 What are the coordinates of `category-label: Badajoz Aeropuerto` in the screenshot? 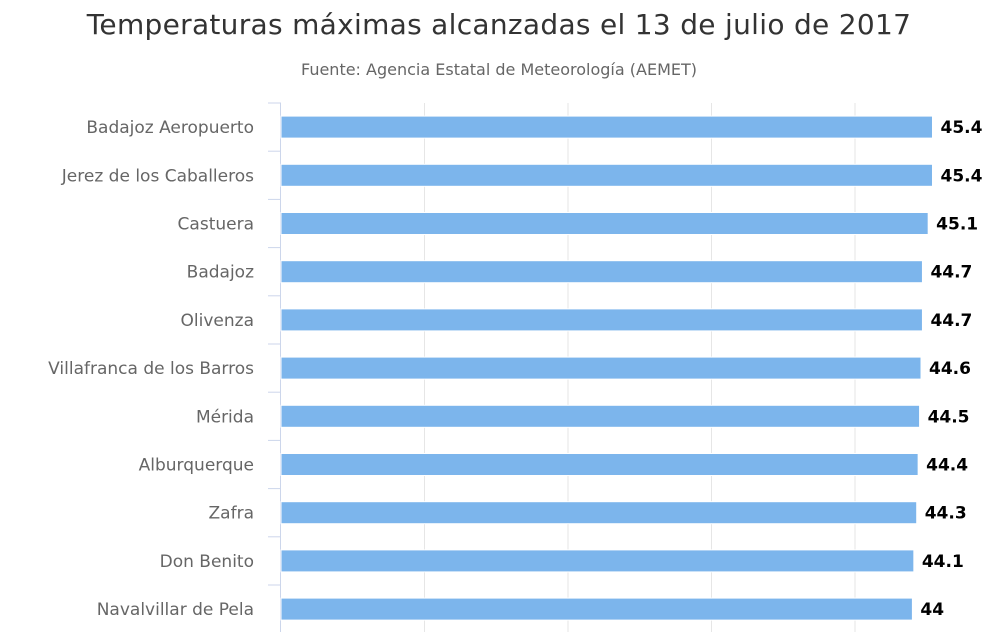 It's located at (170, 128).